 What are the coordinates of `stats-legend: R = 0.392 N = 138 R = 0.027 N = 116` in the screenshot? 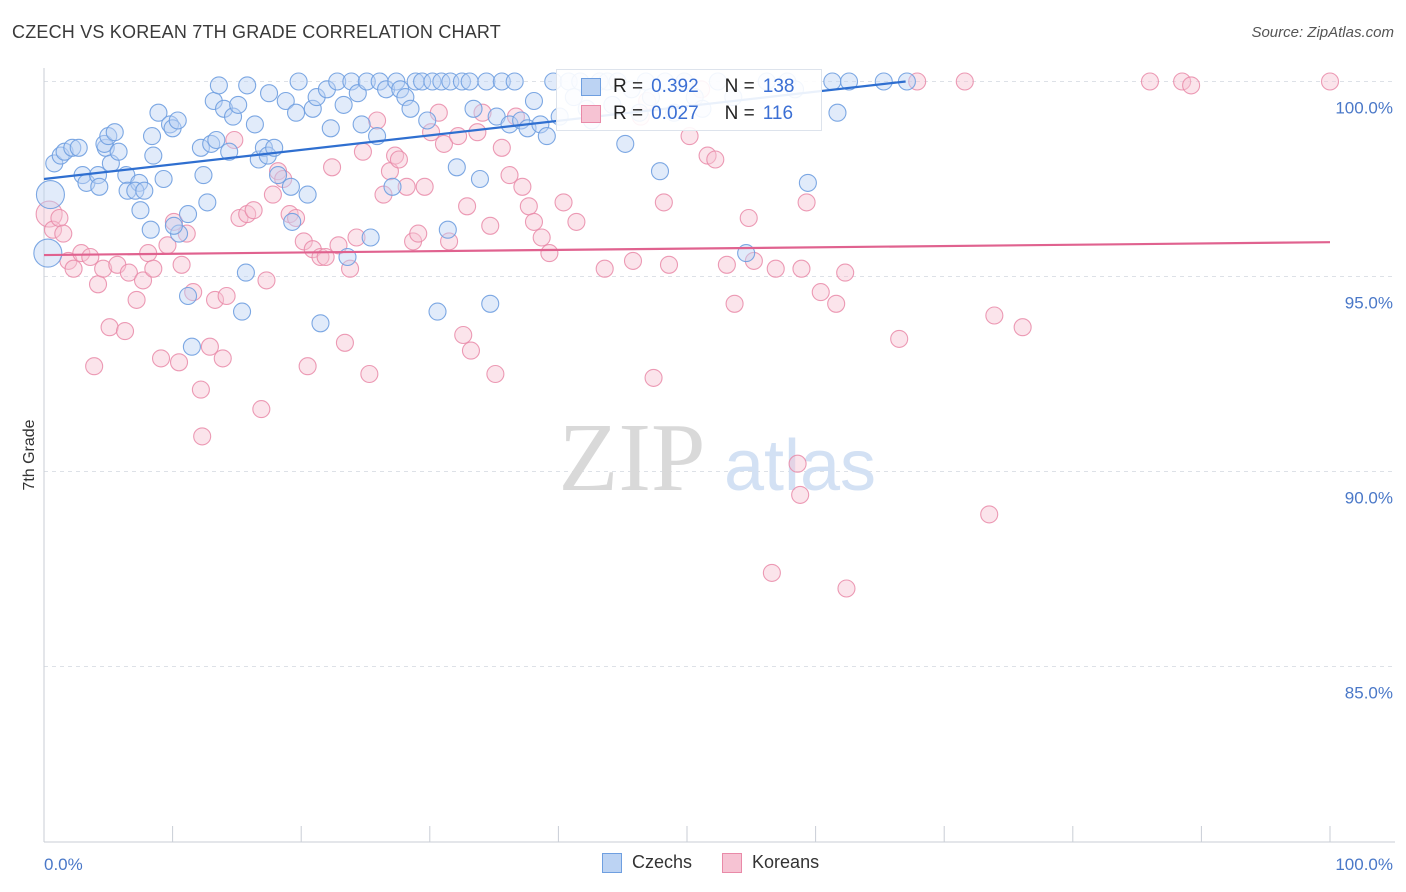 It's located at (689, 100).